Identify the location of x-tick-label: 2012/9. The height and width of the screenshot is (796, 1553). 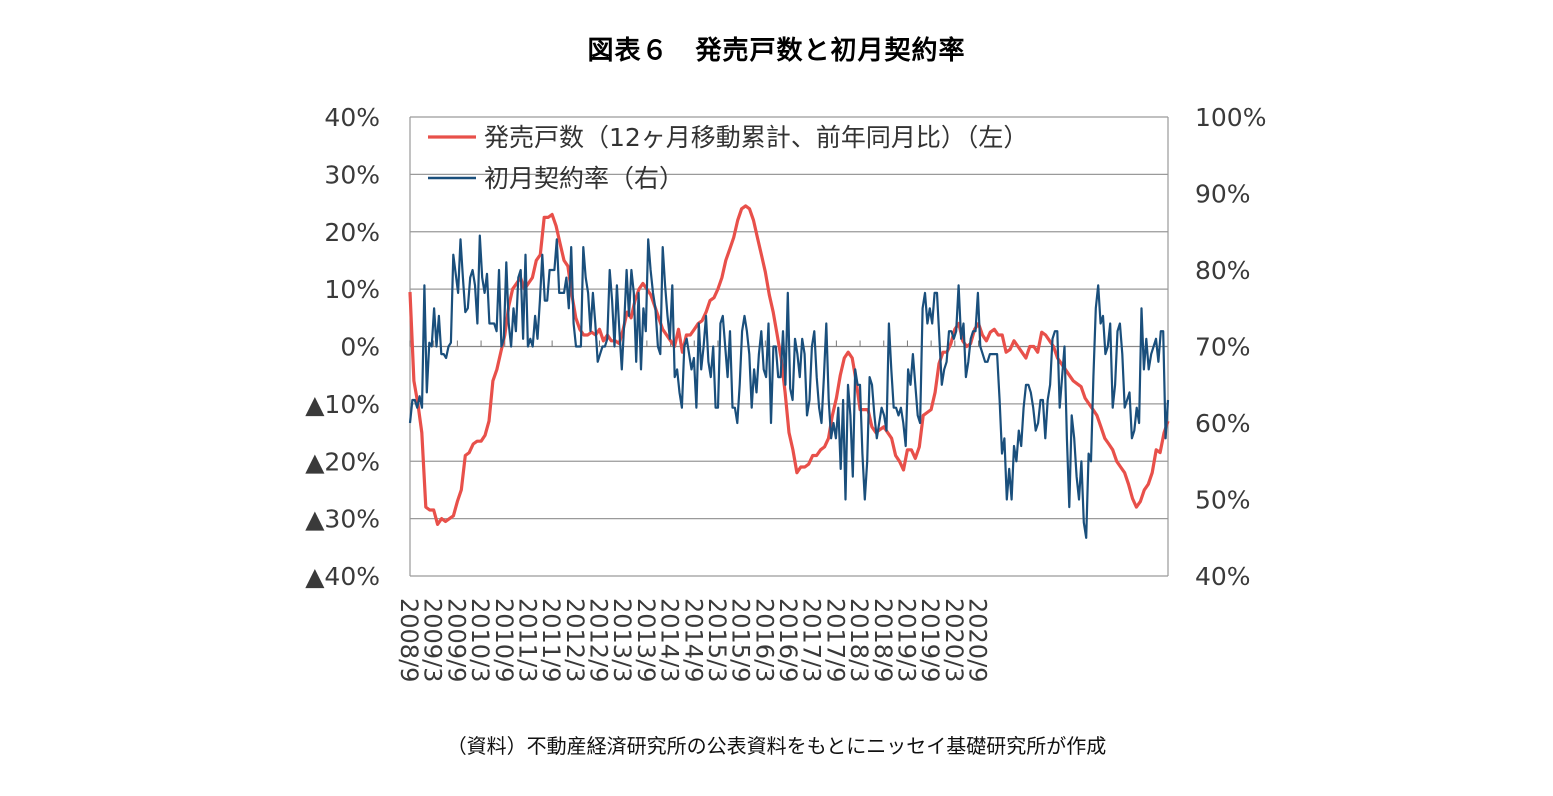
(599, 640).